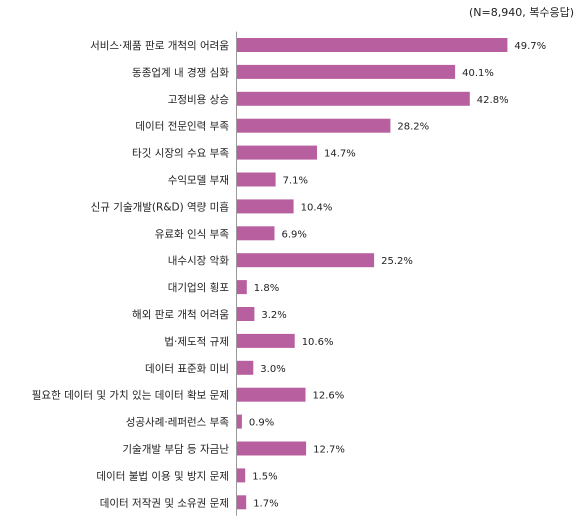 The width and height of the screenshot is (582, 525). Describe the element at coordinates (273, 315) in the screenshot. I see `value-label-10: 3.2%` at that location.